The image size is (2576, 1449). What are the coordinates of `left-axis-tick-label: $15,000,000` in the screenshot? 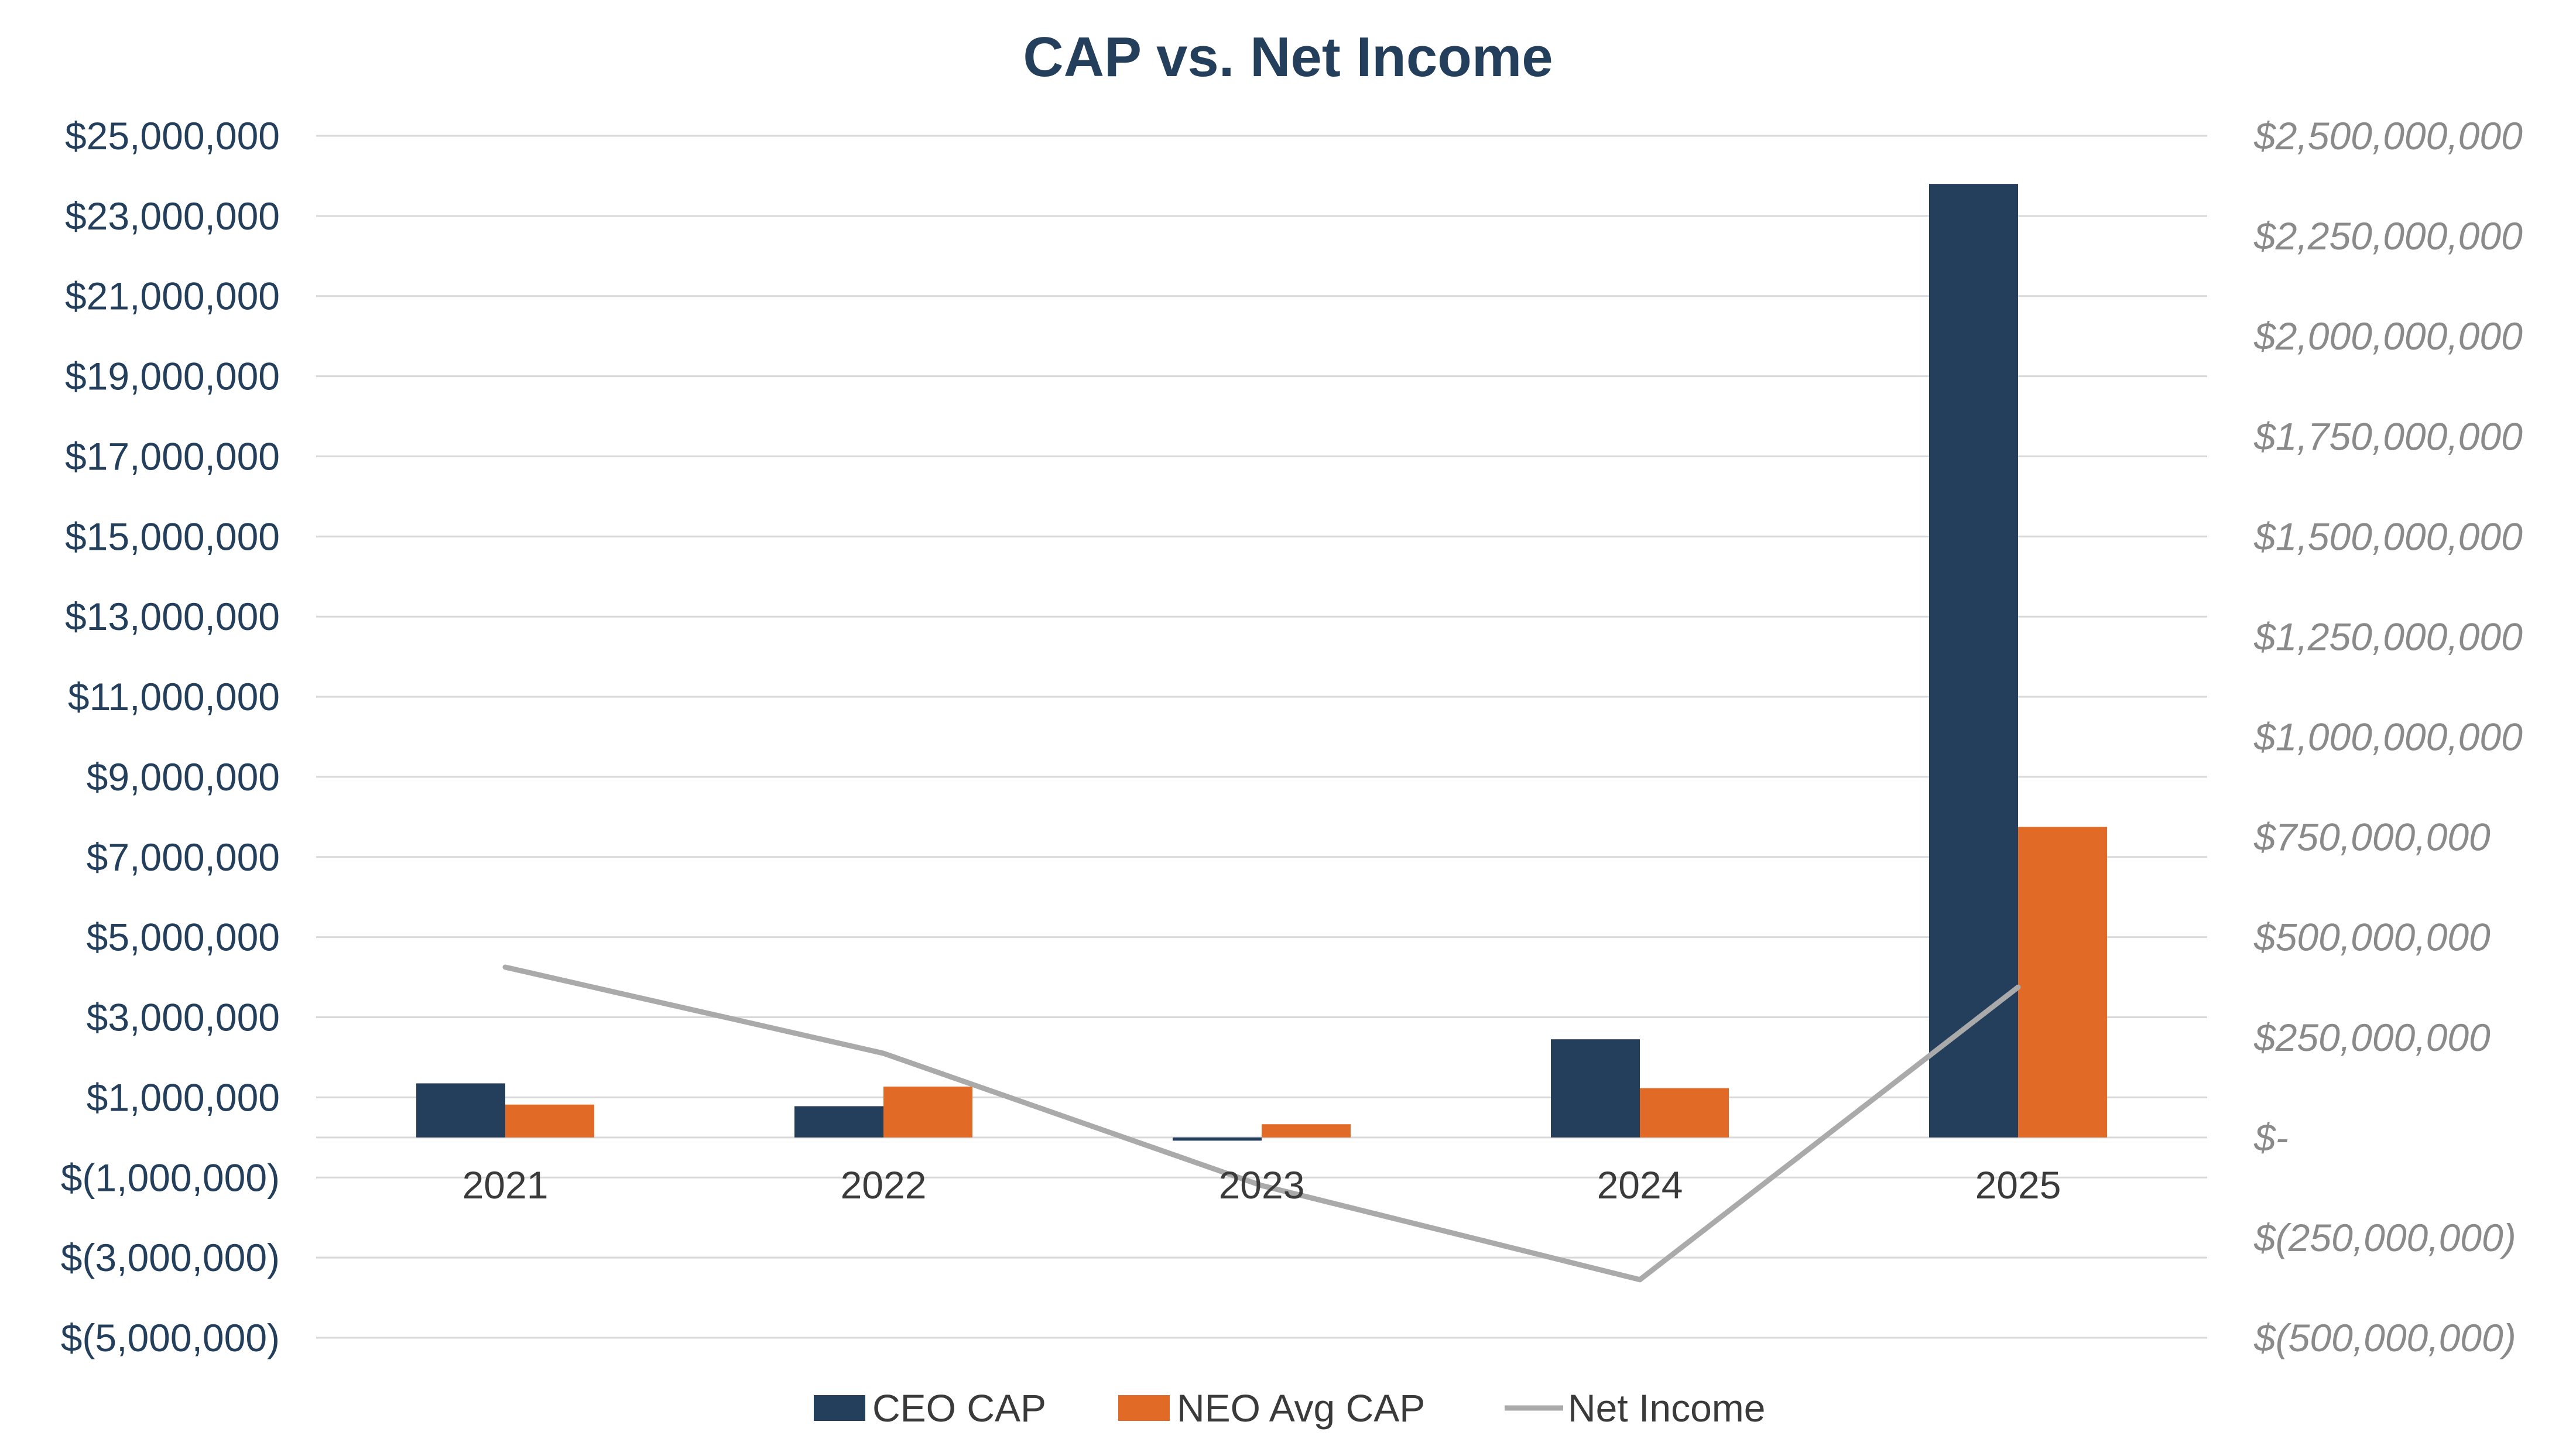 It's located at (172, 536).